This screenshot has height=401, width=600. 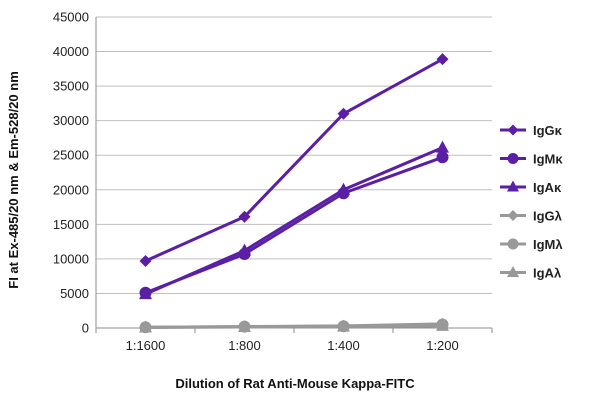 I want to click on legend-item: IgAκ, so click(x=531, y=187).